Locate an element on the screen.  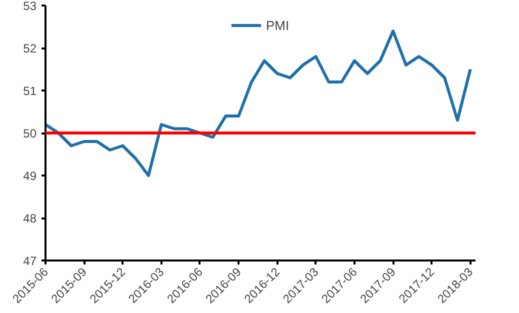
y-tick-label: 51 is located at coordinates (30, 91).